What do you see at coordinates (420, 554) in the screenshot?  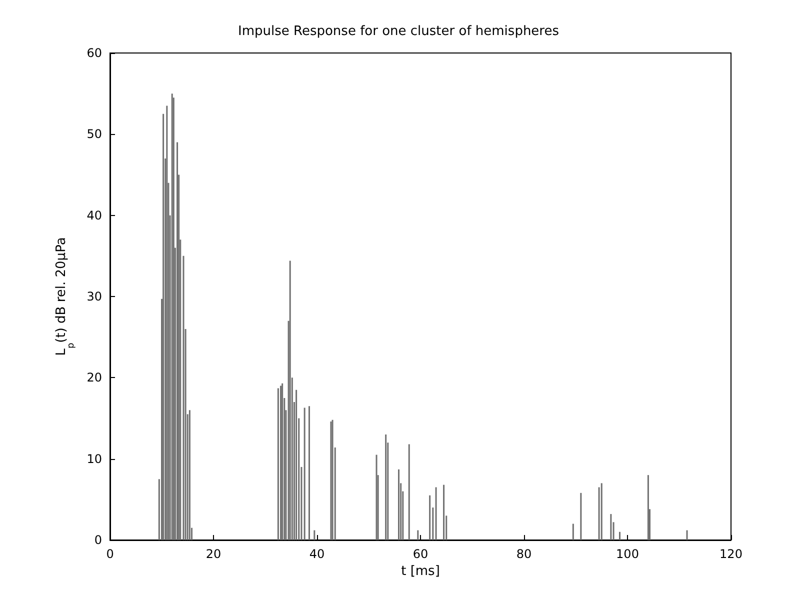 I see `x-tick-label: 60` at bounding box center [420, 554].